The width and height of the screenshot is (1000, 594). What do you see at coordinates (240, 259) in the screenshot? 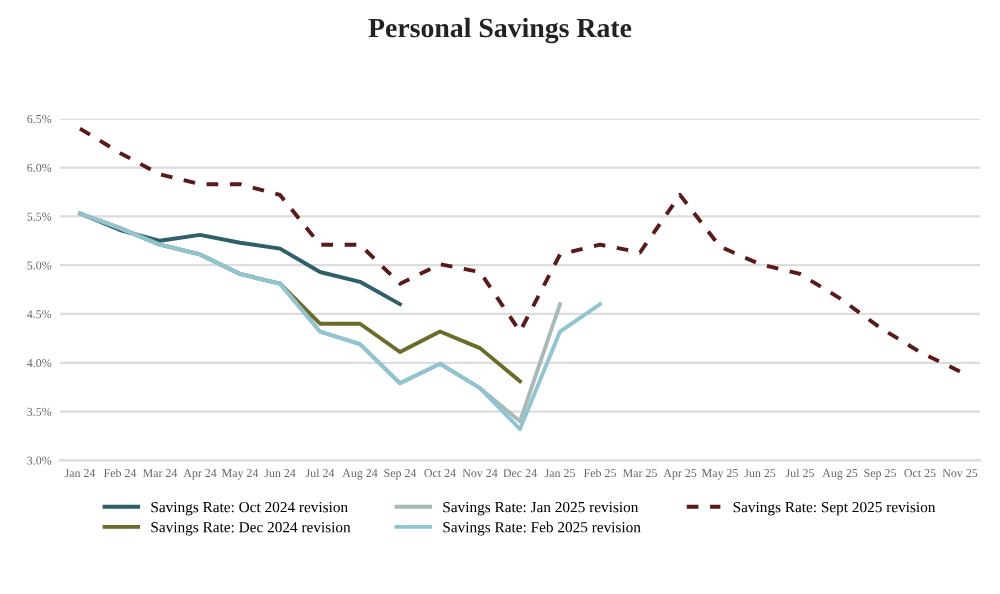
I see `line-series` at bounding box center [240, 259].